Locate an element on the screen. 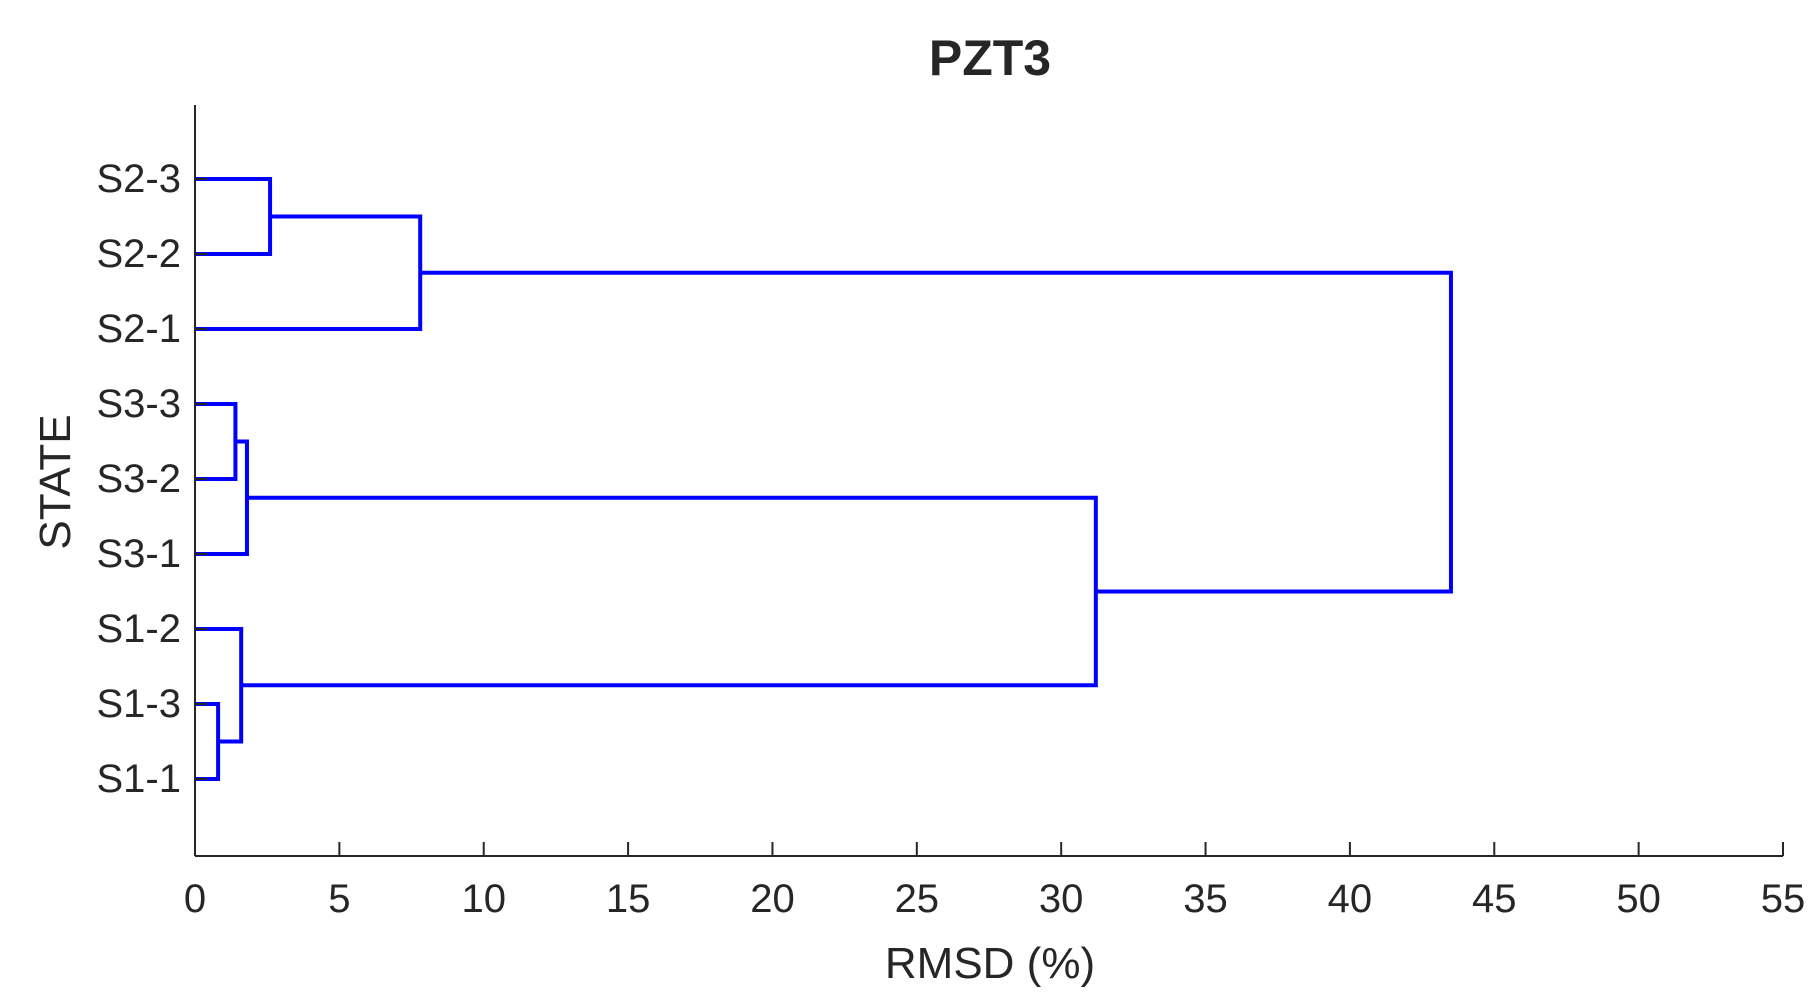  x-tick-label: 45 is located at coordinates (1494, 899).